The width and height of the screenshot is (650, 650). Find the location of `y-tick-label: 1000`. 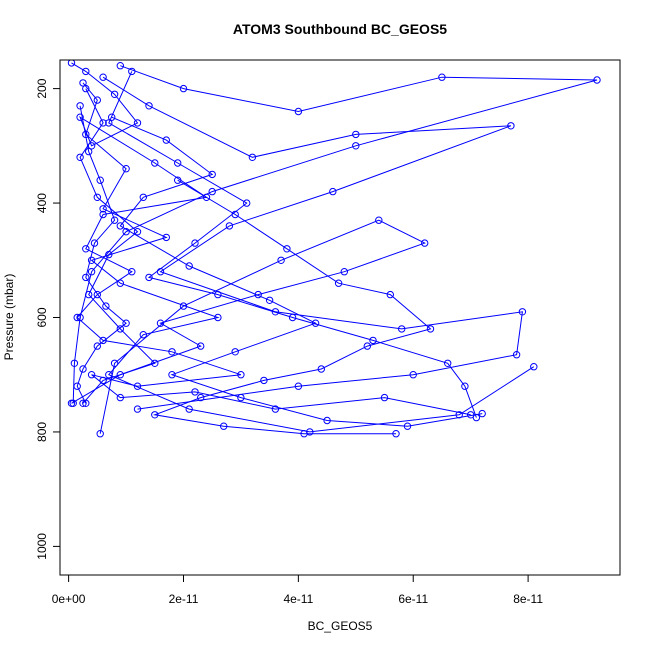

y-tick-label: 1000 is located at coordinates (42, 546).